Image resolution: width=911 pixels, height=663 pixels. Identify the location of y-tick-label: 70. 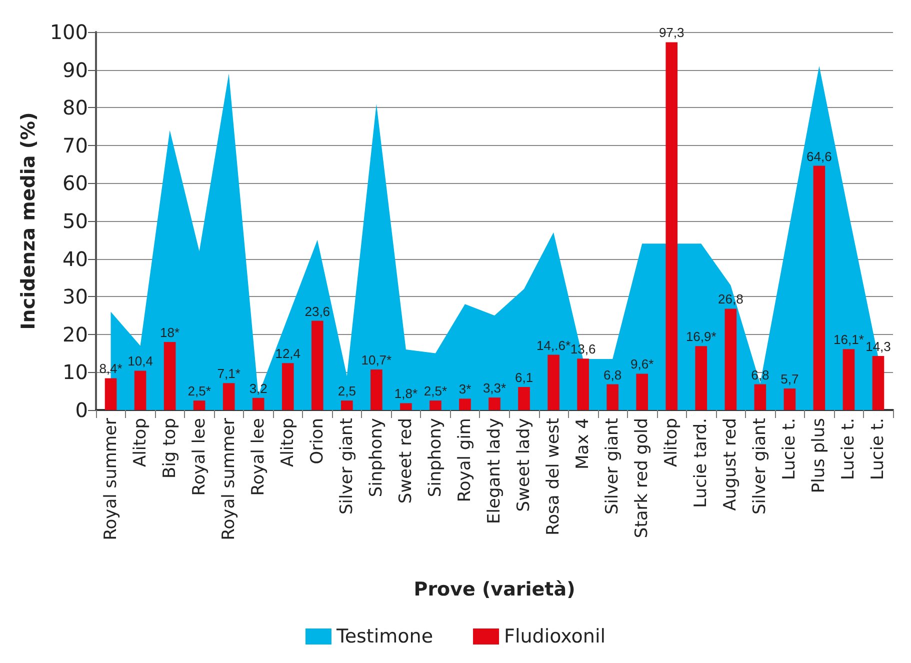
(75, 145).